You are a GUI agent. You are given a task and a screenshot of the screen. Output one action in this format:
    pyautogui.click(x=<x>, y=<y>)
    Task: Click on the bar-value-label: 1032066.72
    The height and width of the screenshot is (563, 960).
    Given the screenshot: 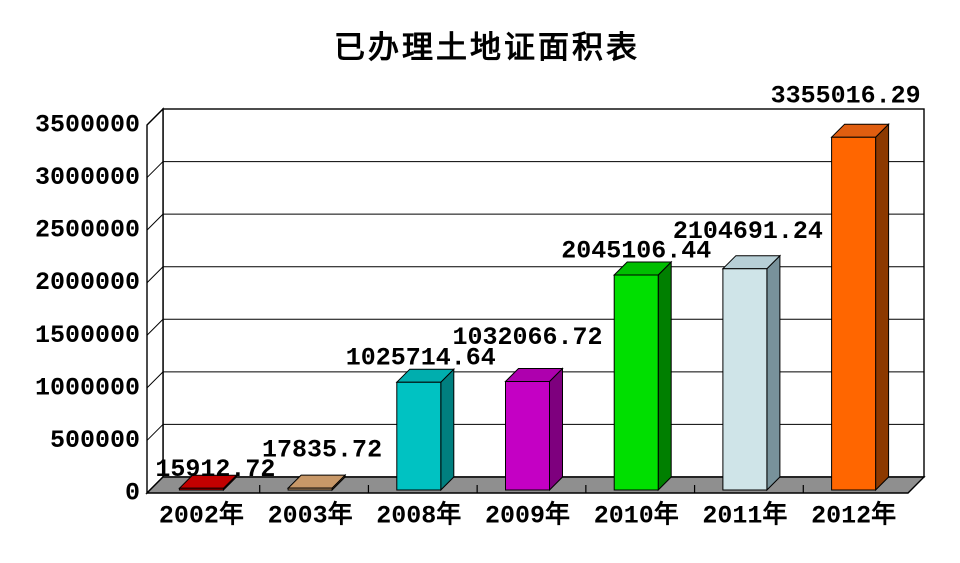 What is the action you would take?
    pyautogui.click(x=527, y=337)
    